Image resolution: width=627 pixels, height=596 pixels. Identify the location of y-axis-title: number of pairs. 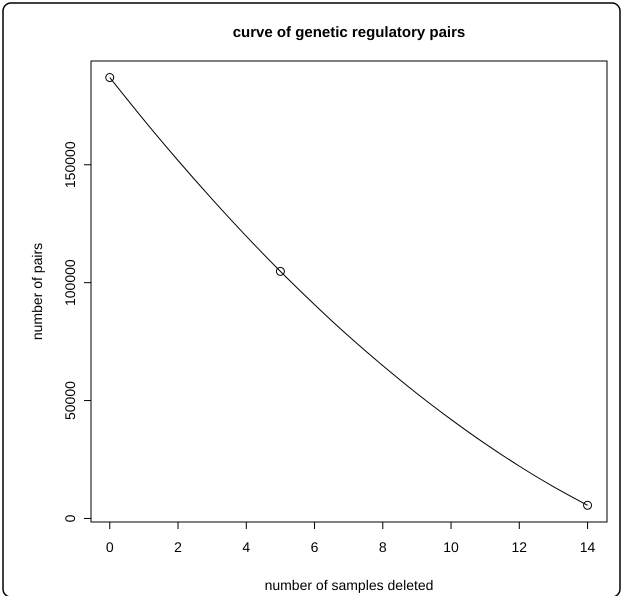
(37, 291).